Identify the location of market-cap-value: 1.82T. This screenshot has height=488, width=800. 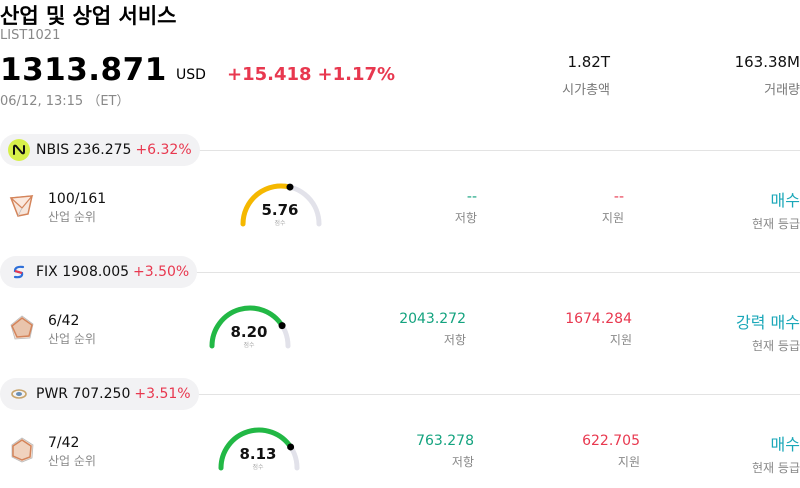
(588, 62).